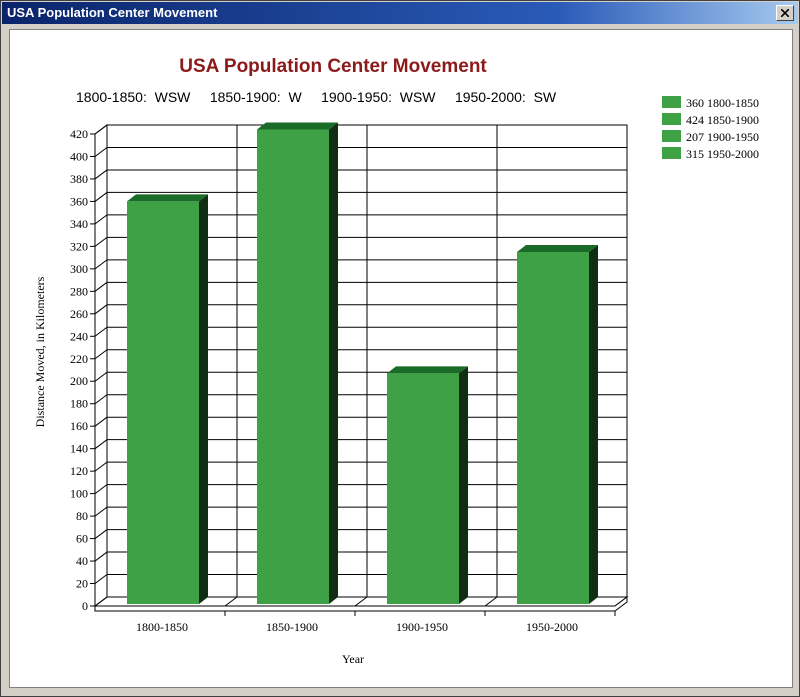 This screenshot has width=800, height=697. Describe the element at coordinates (292, 627) in the screenshot. I see `x-tick-label: 1850-1900` at that location.